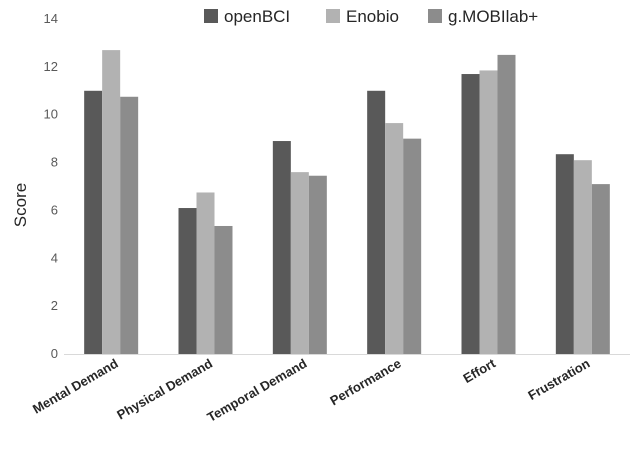 The width and height of the screenshot is (644, 452). I want to click on x-tick-label: Physical Demand, so click(164, 389).